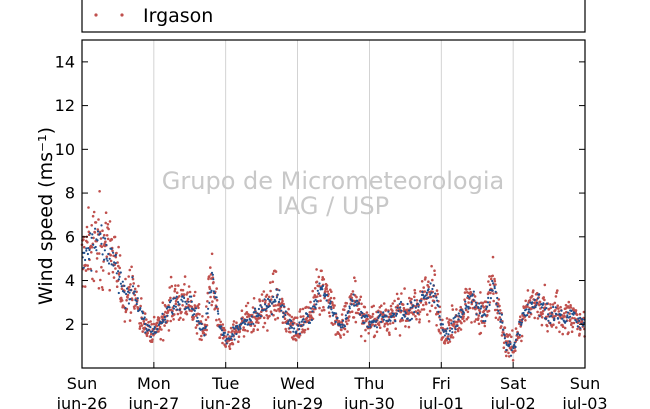 This screenshot has width=650, height=409. What do you see at coordinates (369, 401) in the screenshot?
I see `x-tick-label-date: jun-30` at bounding box center [369, 401].